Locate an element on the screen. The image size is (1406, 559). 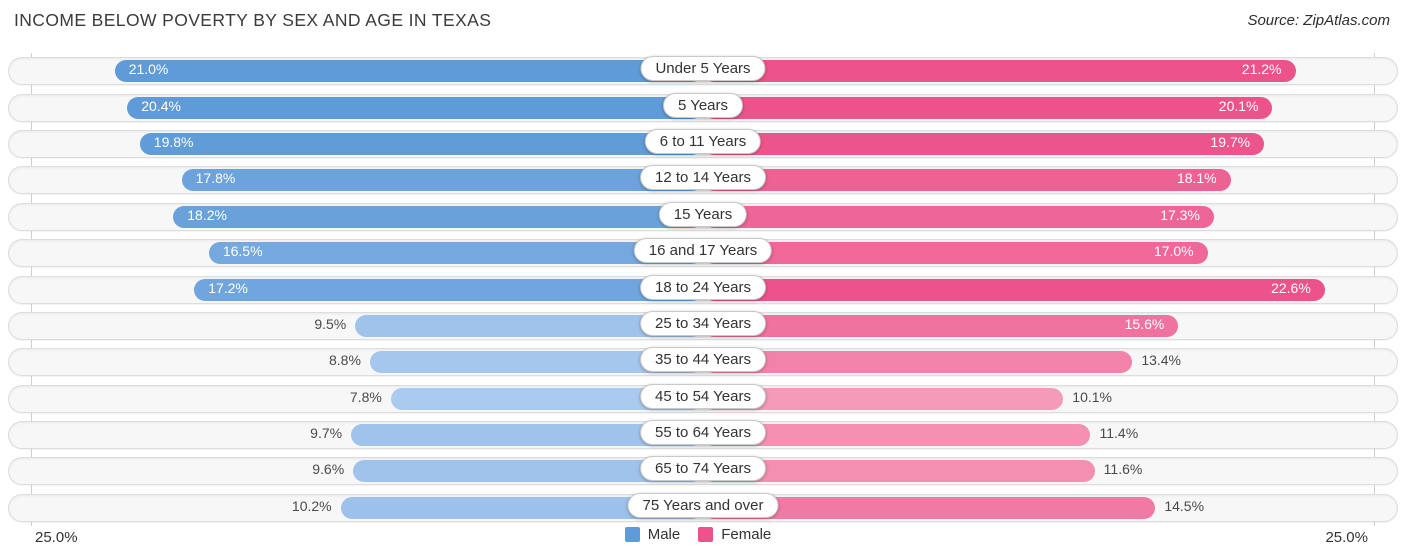
category-label: 35 to 44 Years is located at coordinates (703, 360).